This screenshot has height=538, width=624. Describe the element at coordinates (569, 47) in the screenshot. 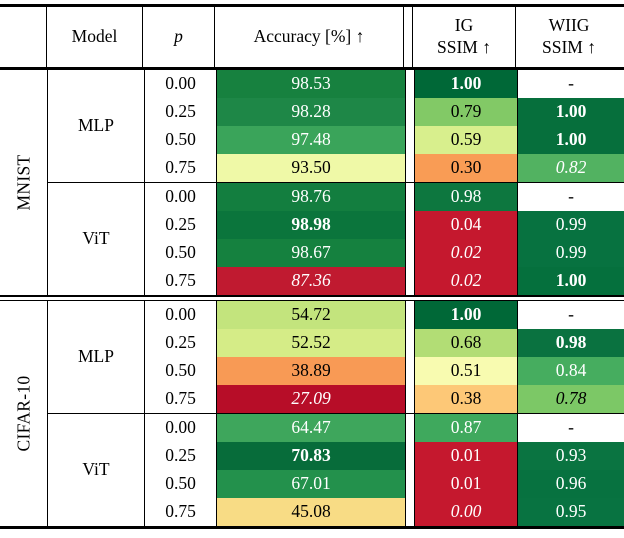

I see `header-wiig-line2: SSIM ↑` at that location.